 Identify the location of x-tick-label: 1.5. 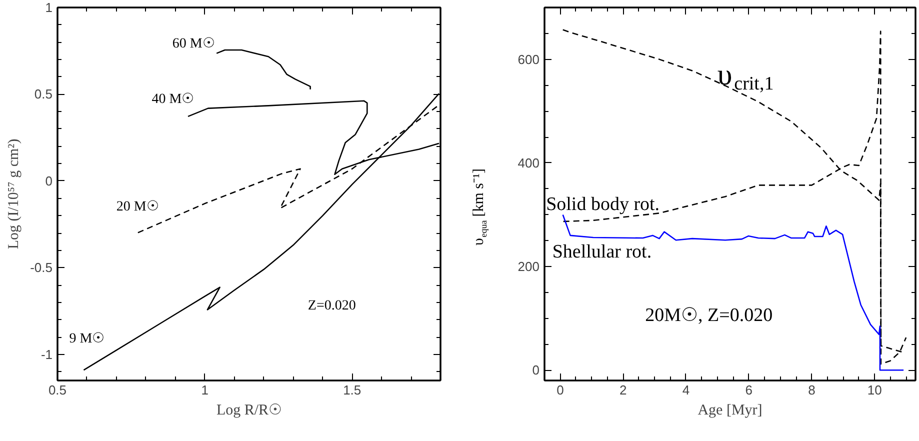
(352, 390).